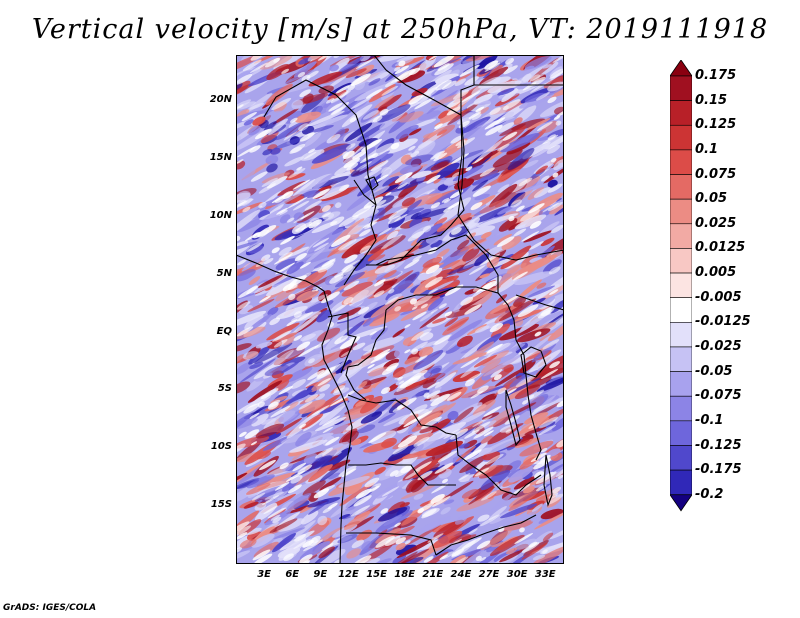  What do you see at coordinates (221, 505) in the screenshot?
I see `lat-label: 15S` at bounding box center [221, 505].